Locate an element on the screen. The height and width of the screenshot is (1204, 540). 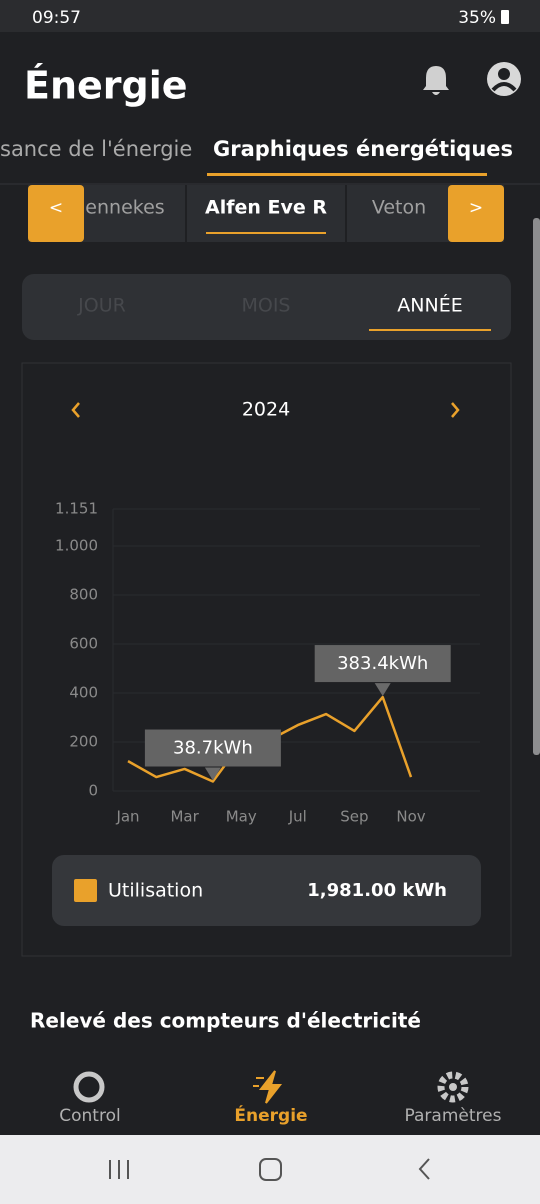
profile-body is located at coordinates (504, 87).